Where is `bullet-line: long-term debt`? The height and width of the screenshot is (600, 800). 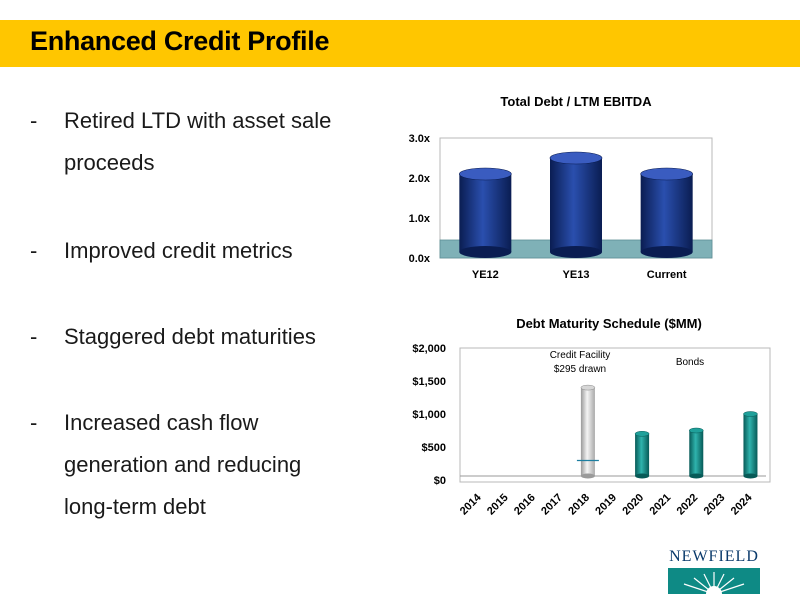 bullet-line: long-term debt is located at coordinates (135, 506).